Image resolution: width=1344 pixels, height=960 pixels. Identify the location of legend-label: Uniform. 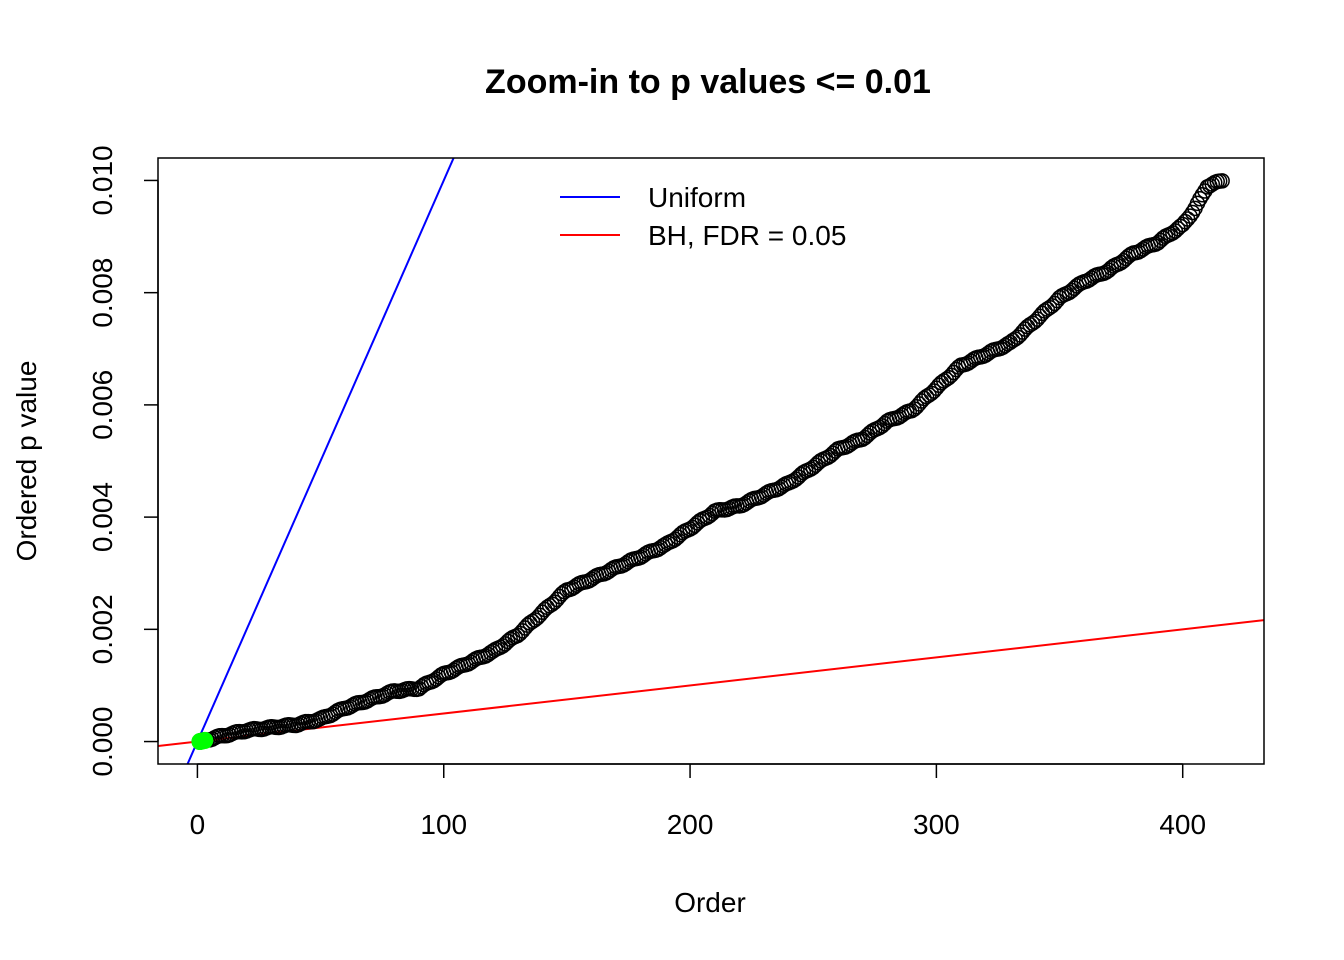
(697, 197).